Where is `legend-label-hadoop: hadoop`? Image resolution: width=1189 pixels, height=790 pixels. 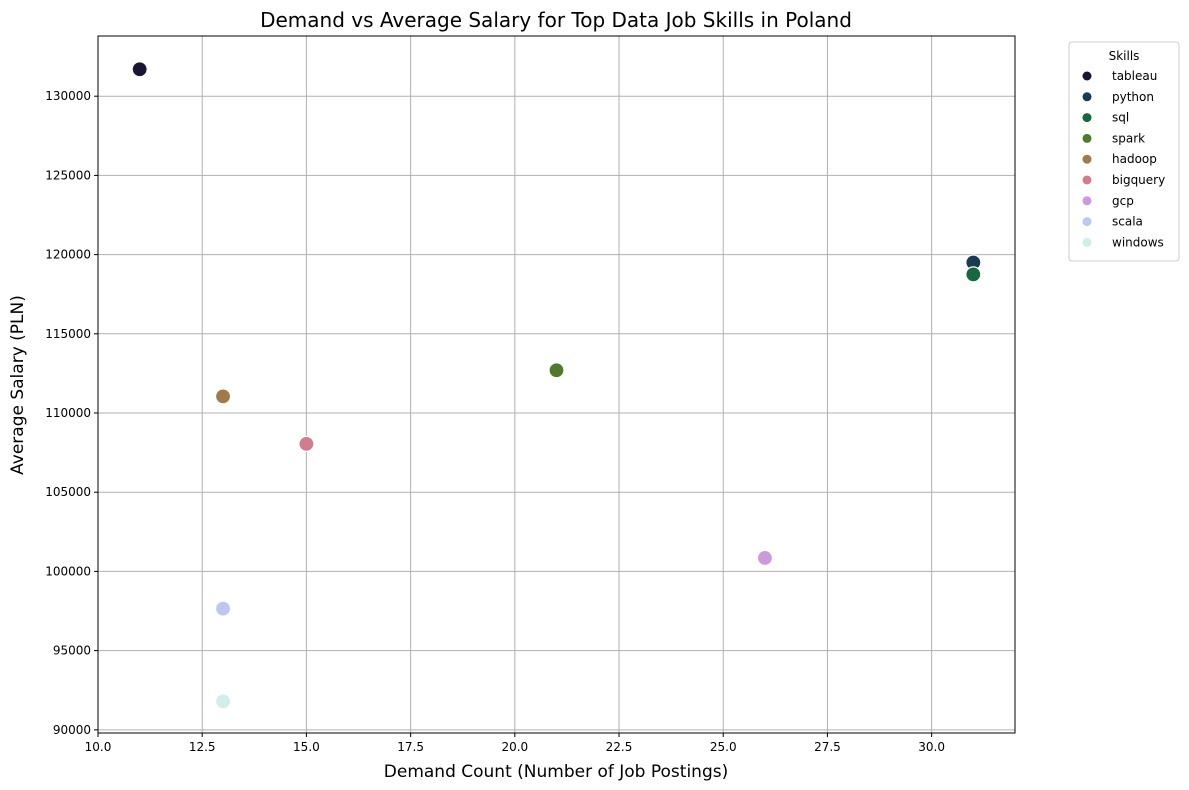 legend-label-hadoop: hadoop is located at coordinates (1134, 159).